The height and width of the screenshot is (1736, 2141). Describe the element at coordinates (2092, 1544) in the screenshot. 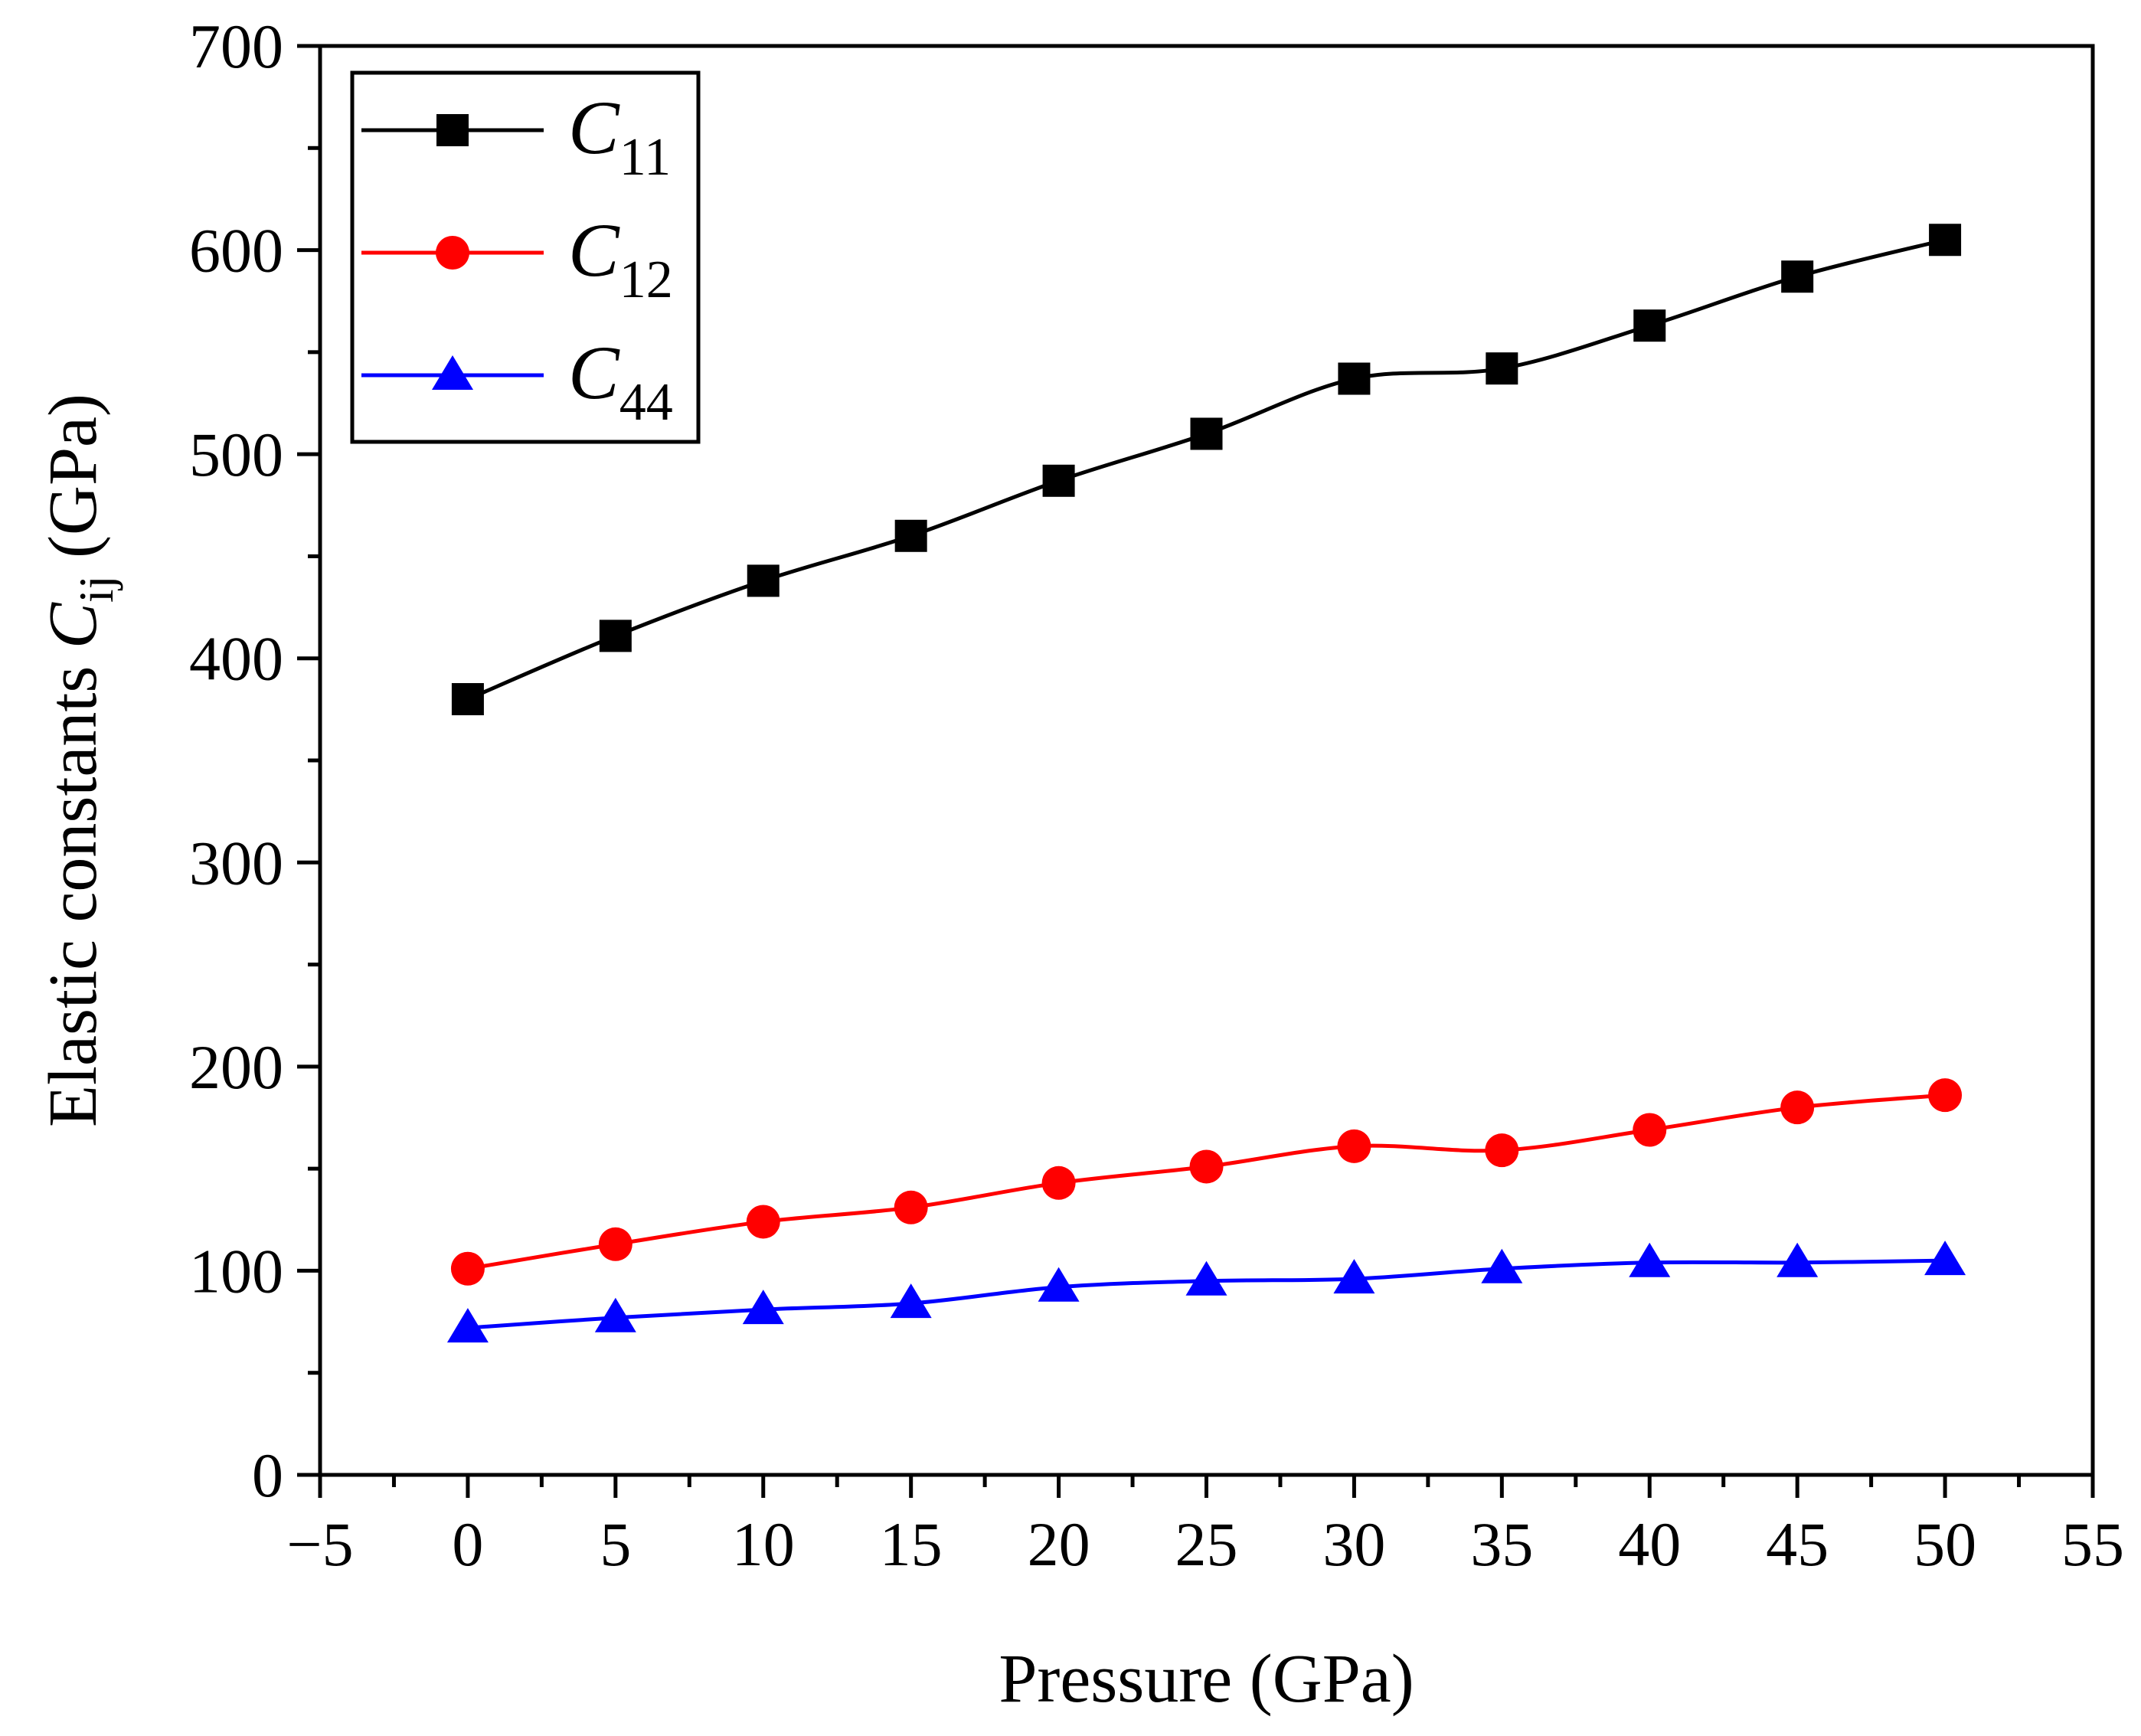

I see `x-tick-label: 55` at that location.